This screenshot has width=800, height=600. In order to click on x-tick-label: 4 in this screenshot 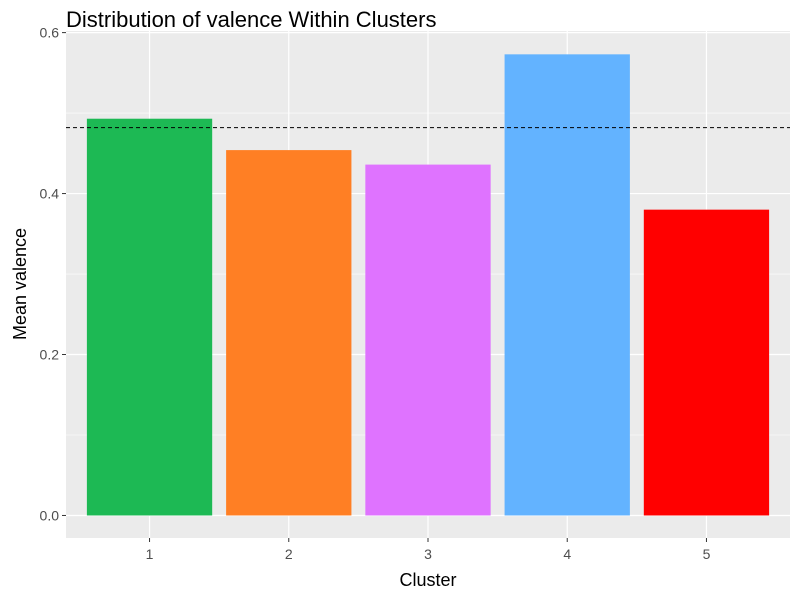, I will do `click(567, 554)`.